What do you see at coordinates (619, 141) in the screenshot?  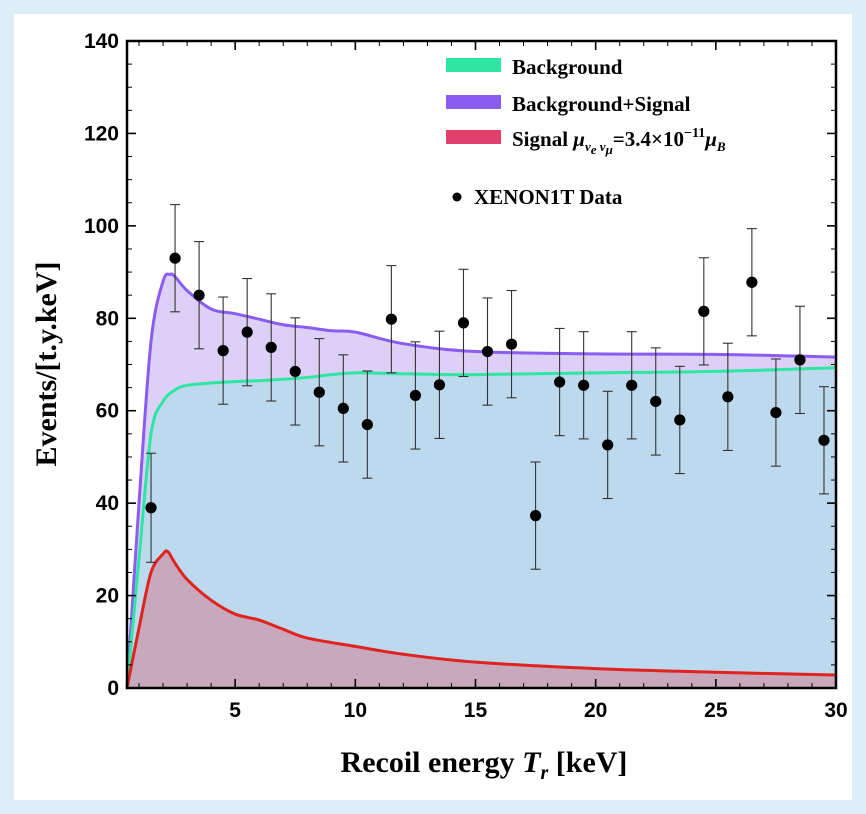 I see `legend-label-signal: Signal μνe νμ=3.4×10−11μB` at bounding box center [619, 141].